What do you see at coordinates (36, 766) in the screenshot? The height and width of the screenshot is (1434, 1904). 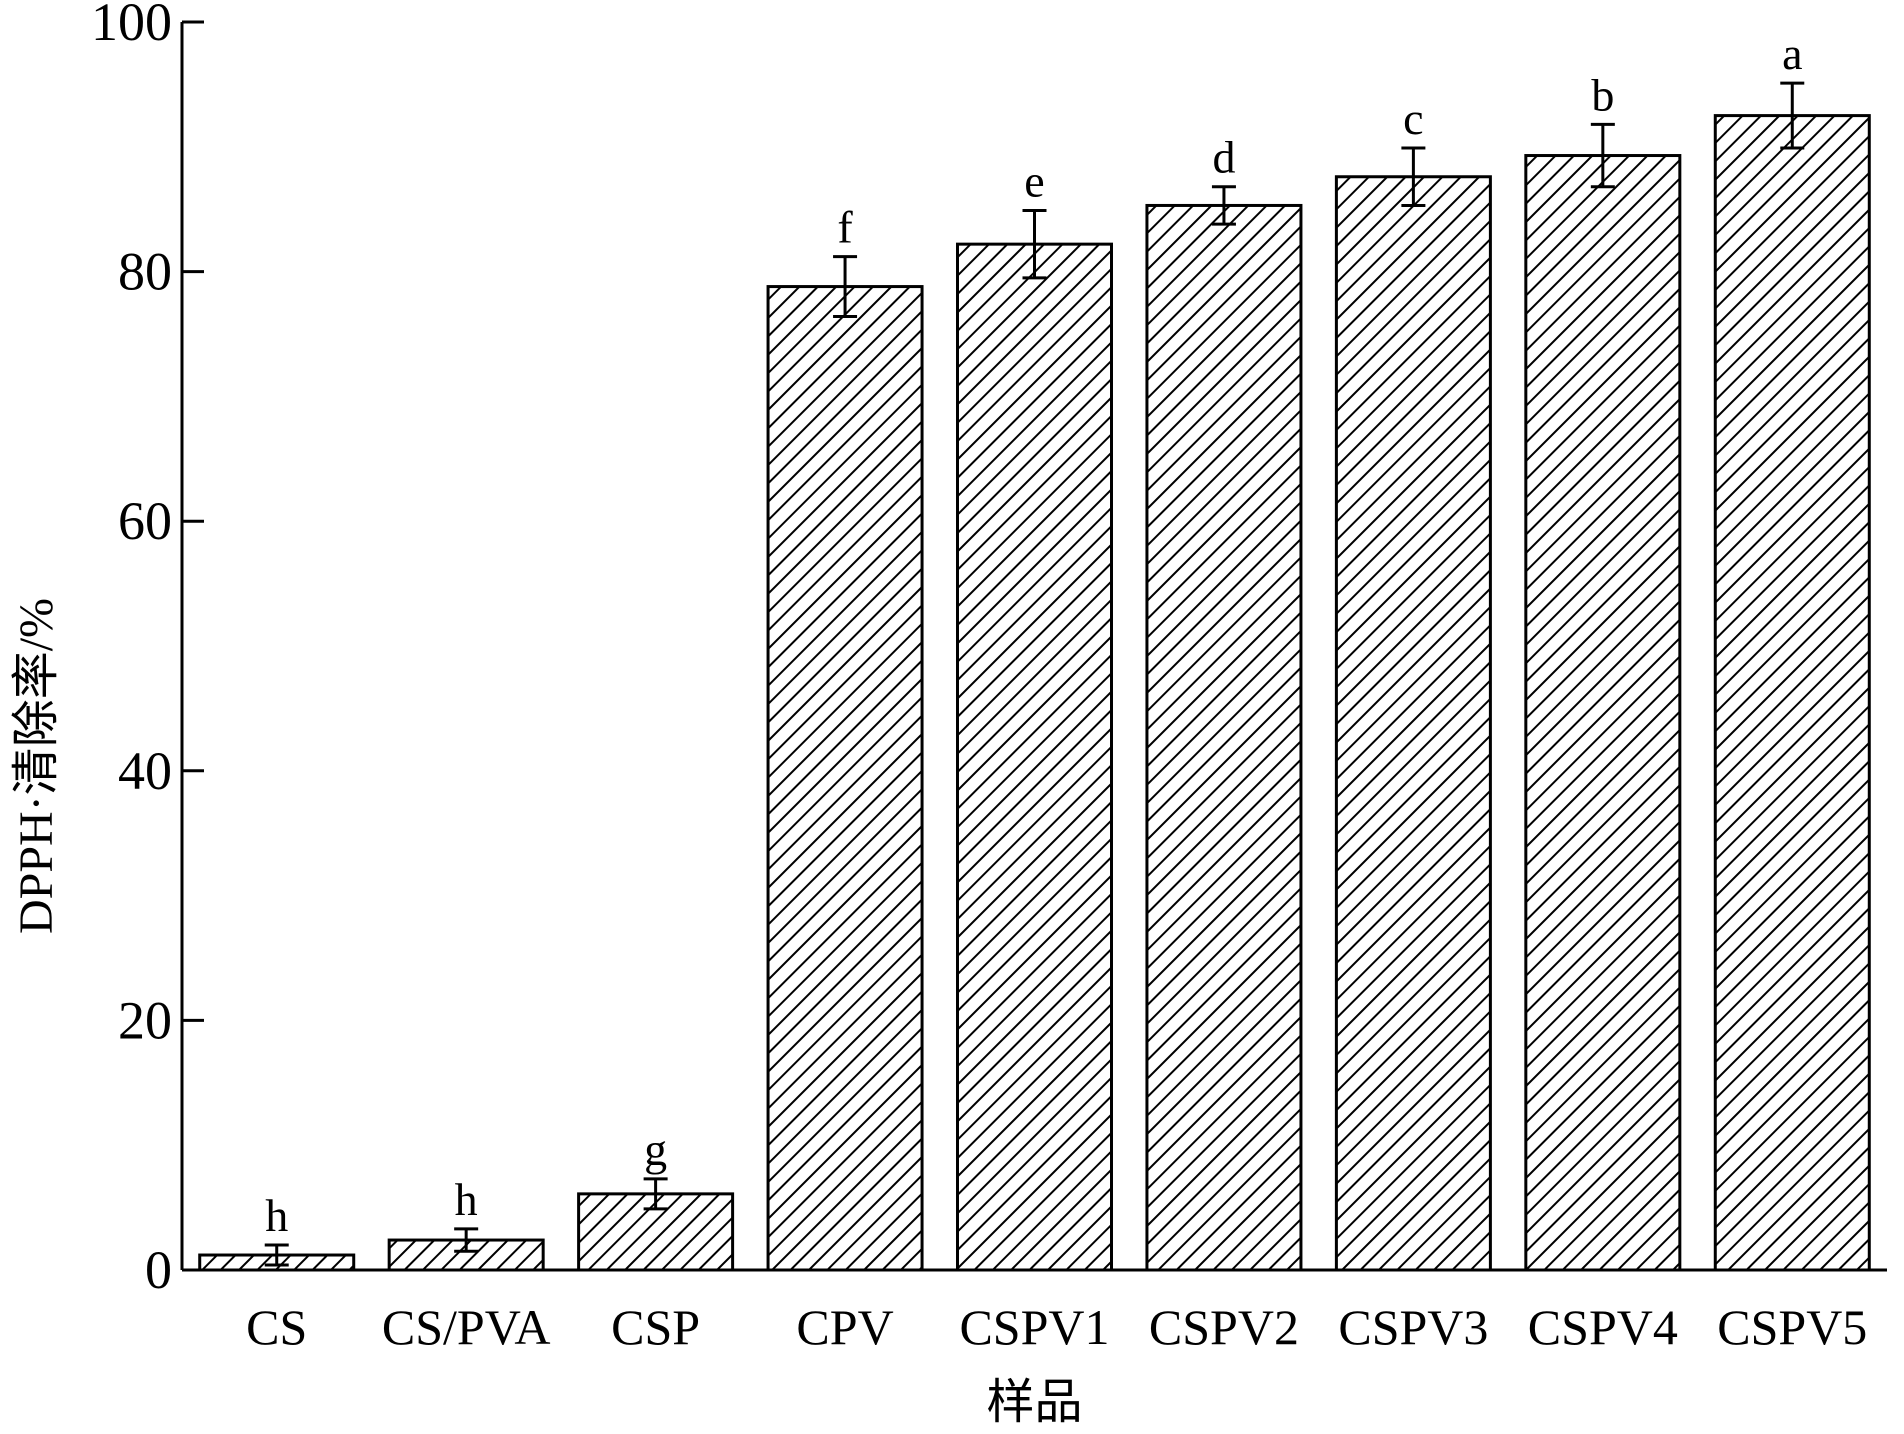 I see `y-axis-title: DPPH·清除率/%` at bounding box center [36, 766].